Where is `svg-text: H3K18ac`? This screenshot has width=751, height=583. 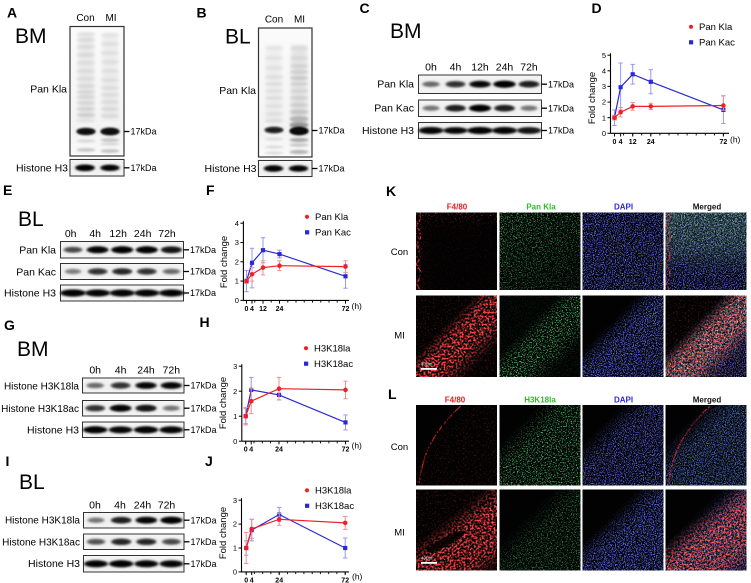
svg-text: H3K18ac is located at coordinates (334, 506).